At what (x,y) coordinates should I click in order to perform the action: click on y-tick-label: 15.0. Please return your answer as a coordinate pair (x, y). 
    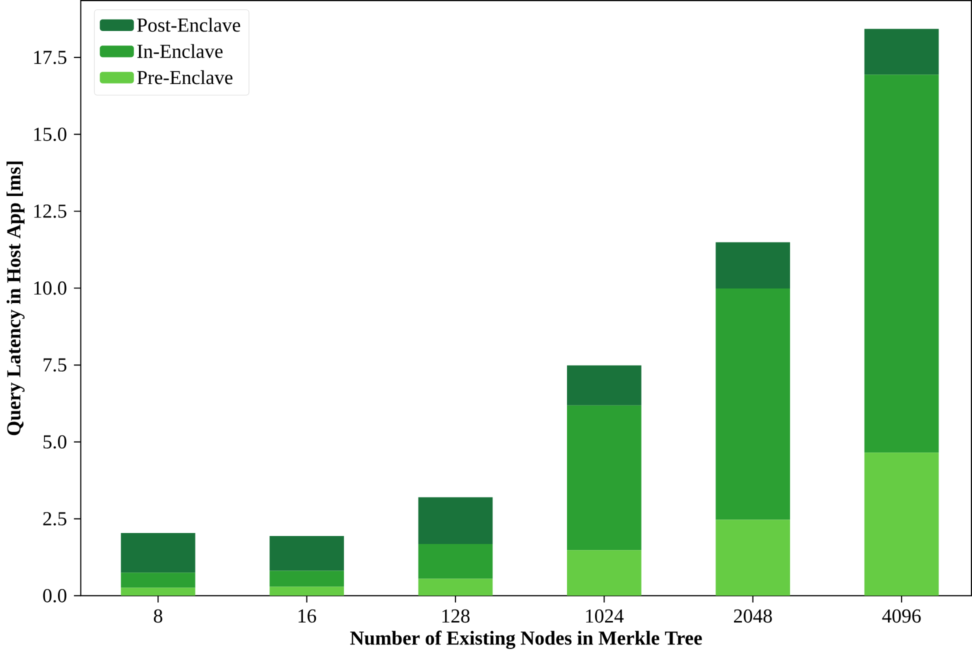
    Looking at the image, I should click on (50, 135).